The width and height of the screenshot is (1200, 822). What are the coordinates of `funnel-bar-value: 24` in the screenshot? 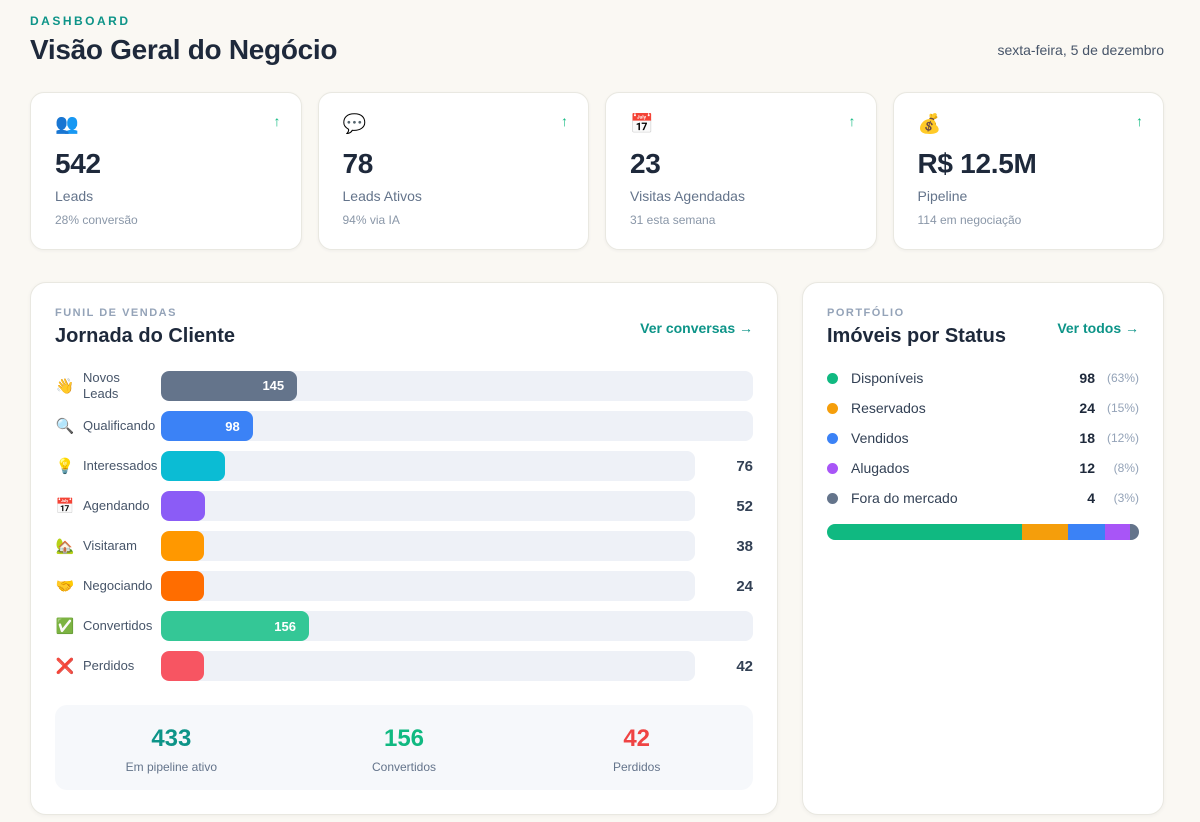 It's located at (744, 586).